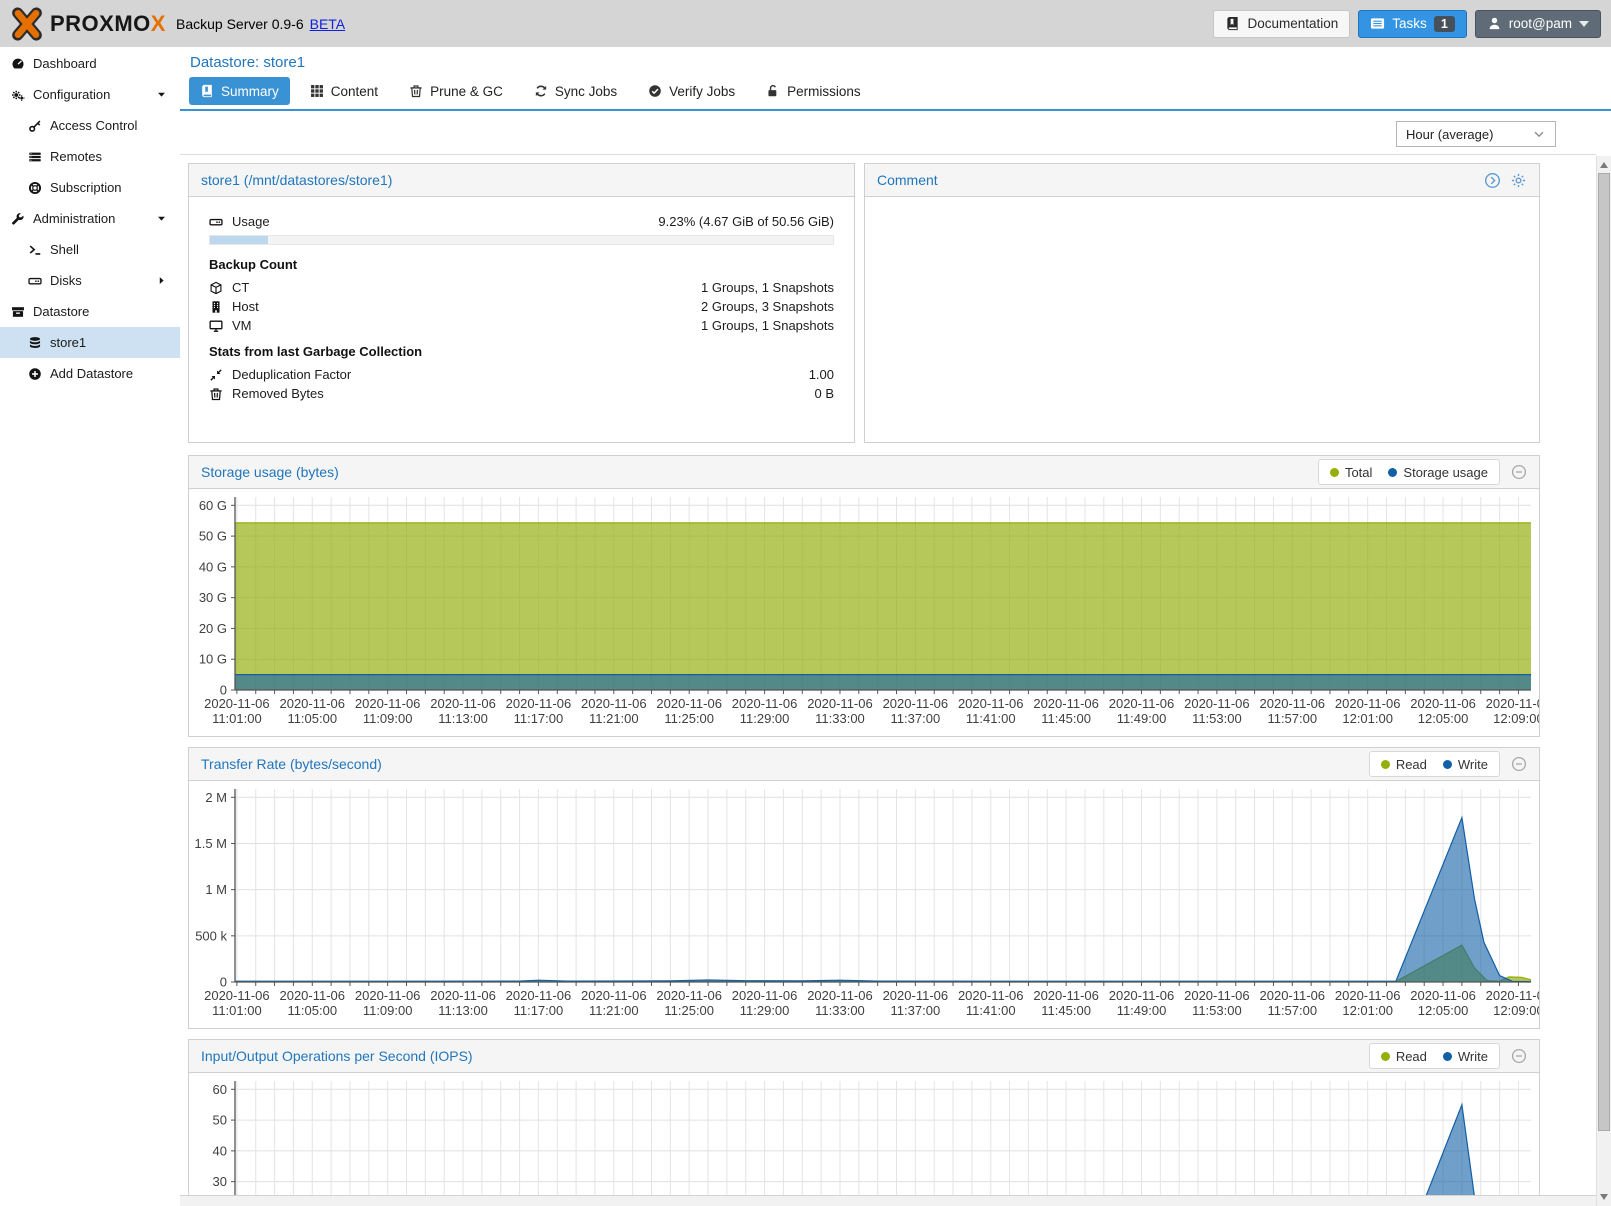  What do you see at coordinates (248, 62) in the screenshot?
I see `page-title: Datastore: store1` at bounding box center [248, 62].